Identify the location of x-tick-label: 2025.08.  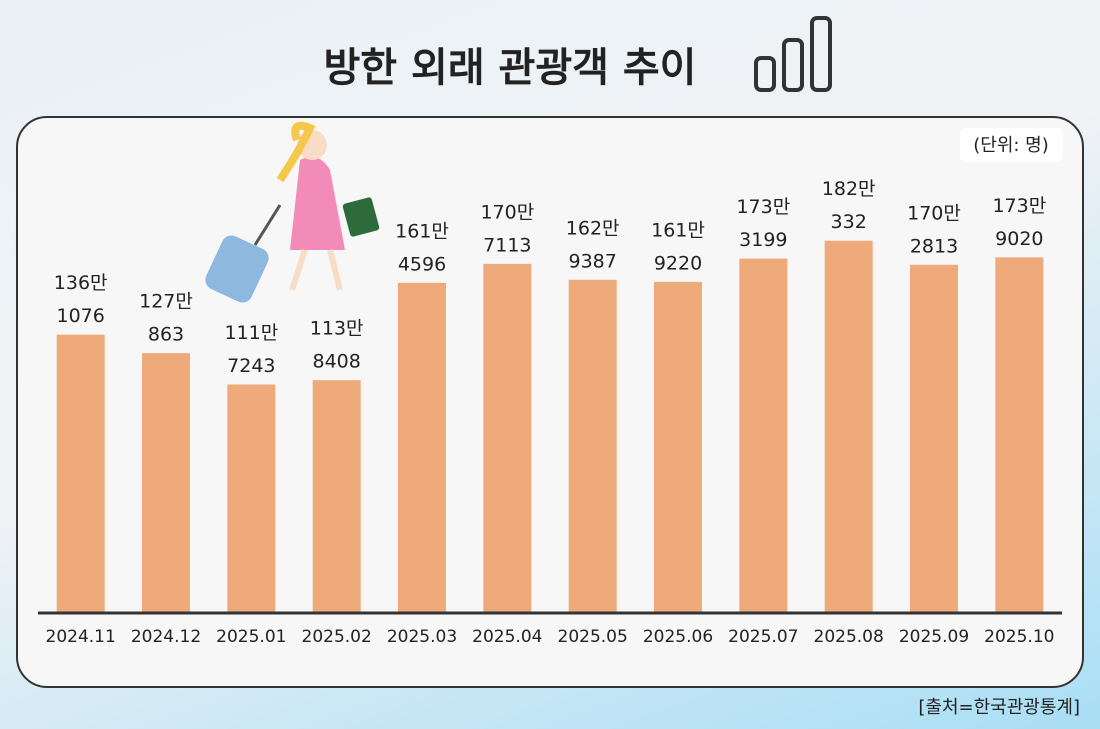
(849, 637).